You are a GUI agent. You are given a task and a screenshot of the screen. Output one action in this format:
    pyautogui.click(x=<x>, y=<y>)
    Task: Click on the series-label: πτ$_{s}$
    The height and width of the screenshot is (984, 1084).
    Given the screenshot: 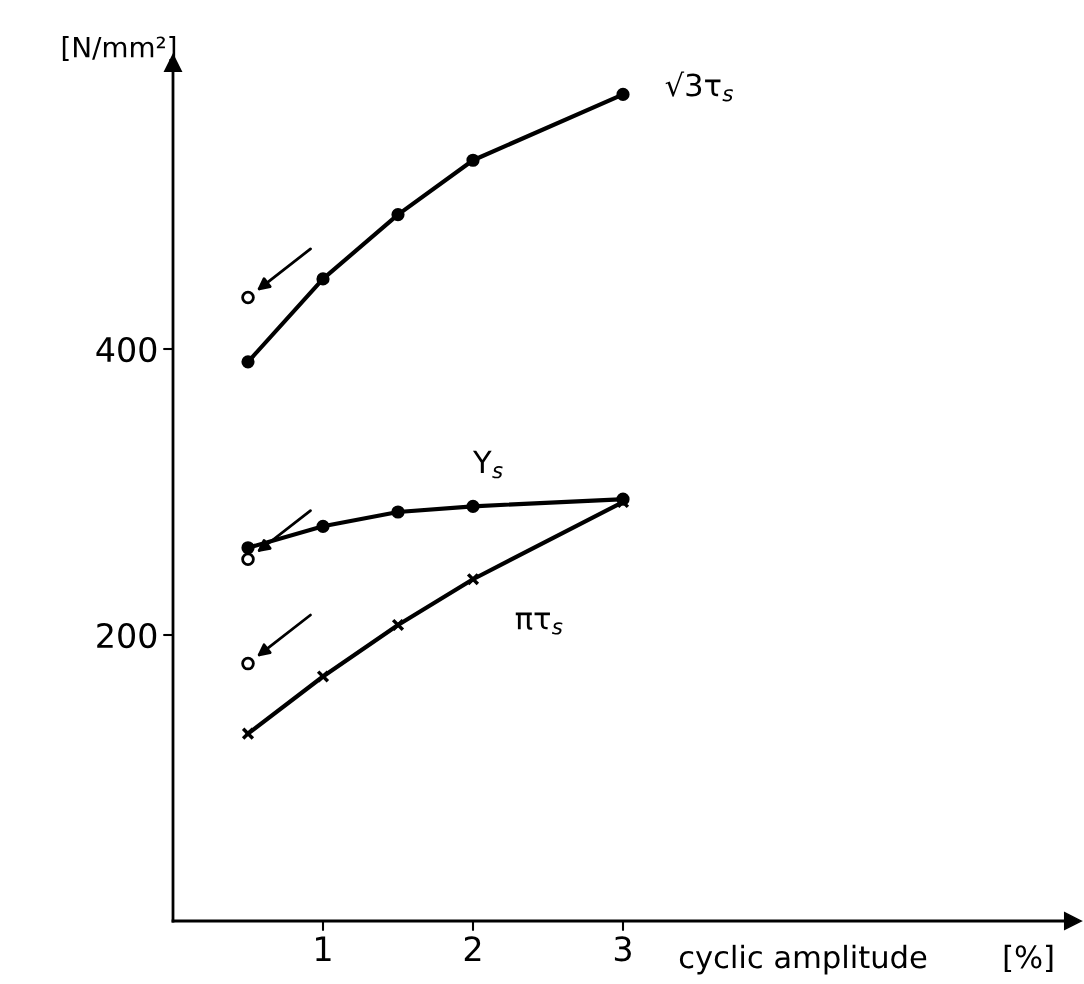 What is the action you would take?
    pyautogui.click(x=539, y=623)
    